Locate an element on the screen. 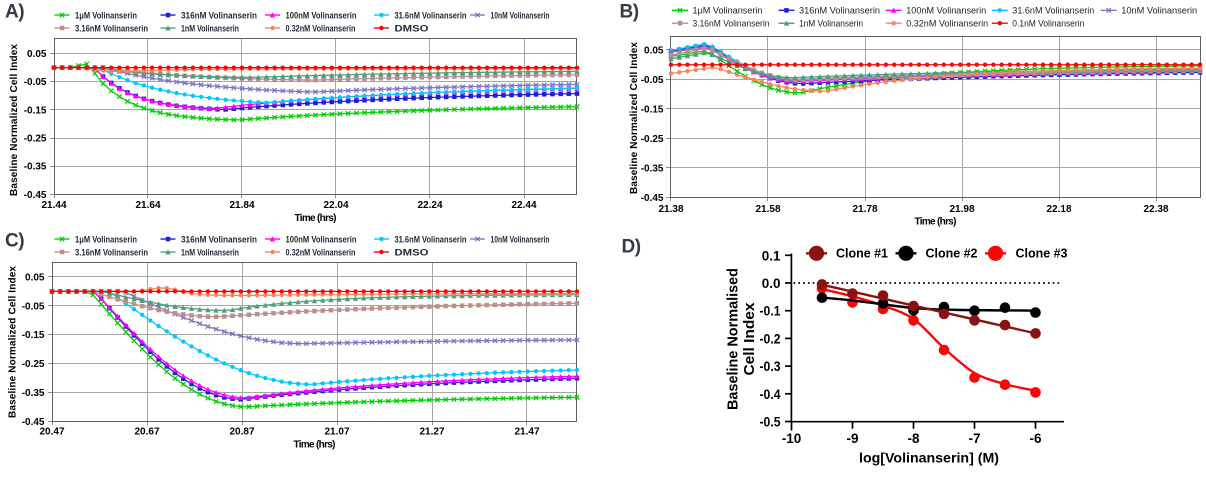  svg-text: 21.47 is located at coordinates (526, 432).